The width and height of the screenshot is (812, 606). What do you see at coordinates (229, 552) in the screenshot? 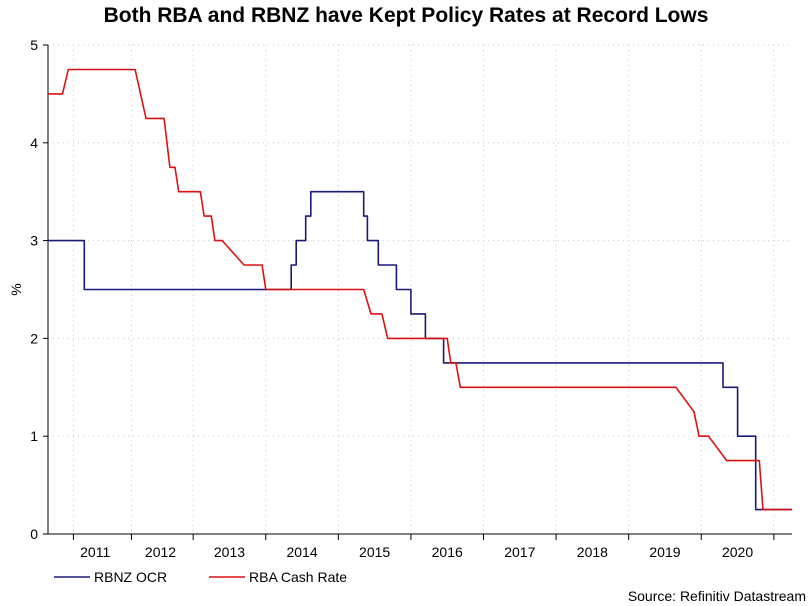
I see `x-tick-label: 2013` at bounding box center [229, 552].